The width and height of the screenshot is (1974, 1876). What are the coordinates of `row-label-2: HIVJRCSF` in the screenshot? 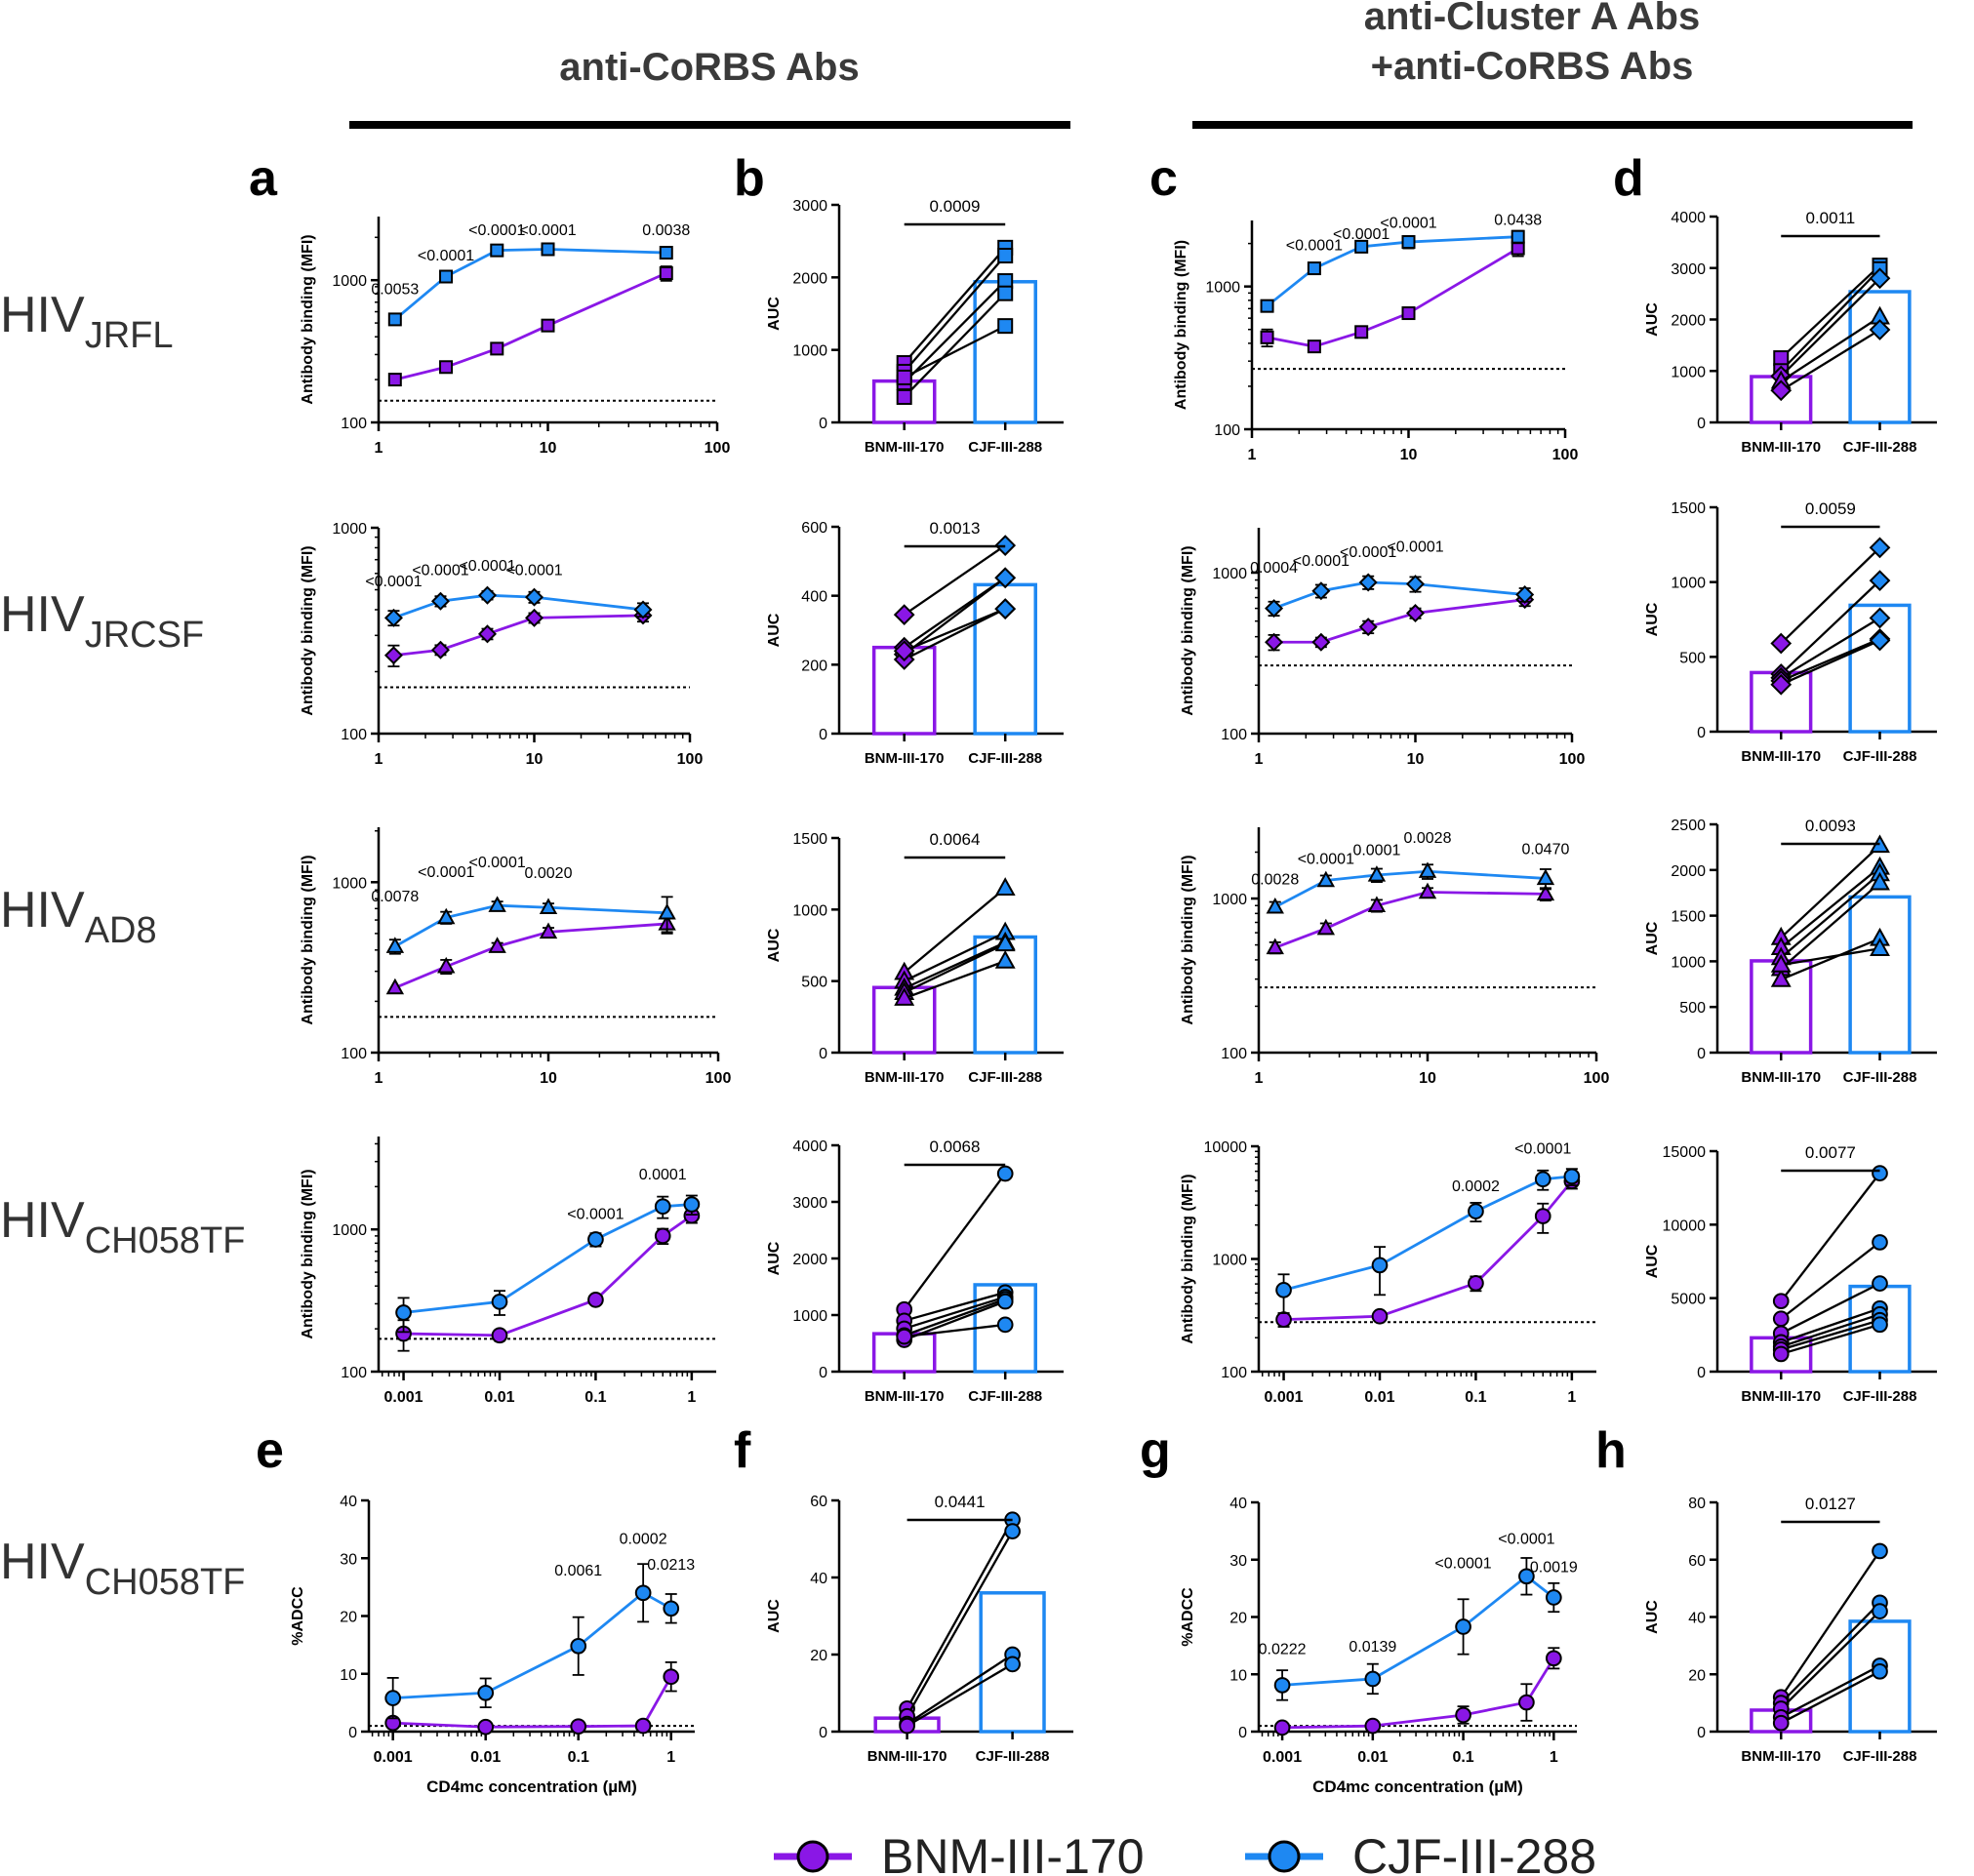 It's located at (102, 621).